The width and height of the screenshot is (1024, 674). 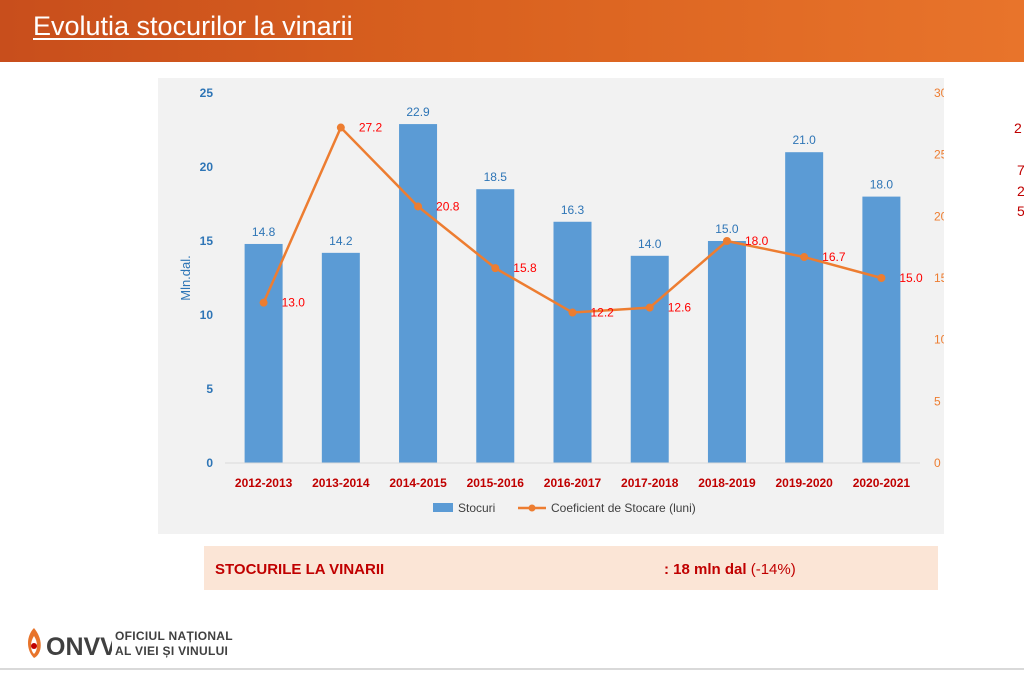 I want to click on logo-text: OFICIUL NAȚIONAL AL VIEI ȘI VINULUI, so click(x=174, y=644).